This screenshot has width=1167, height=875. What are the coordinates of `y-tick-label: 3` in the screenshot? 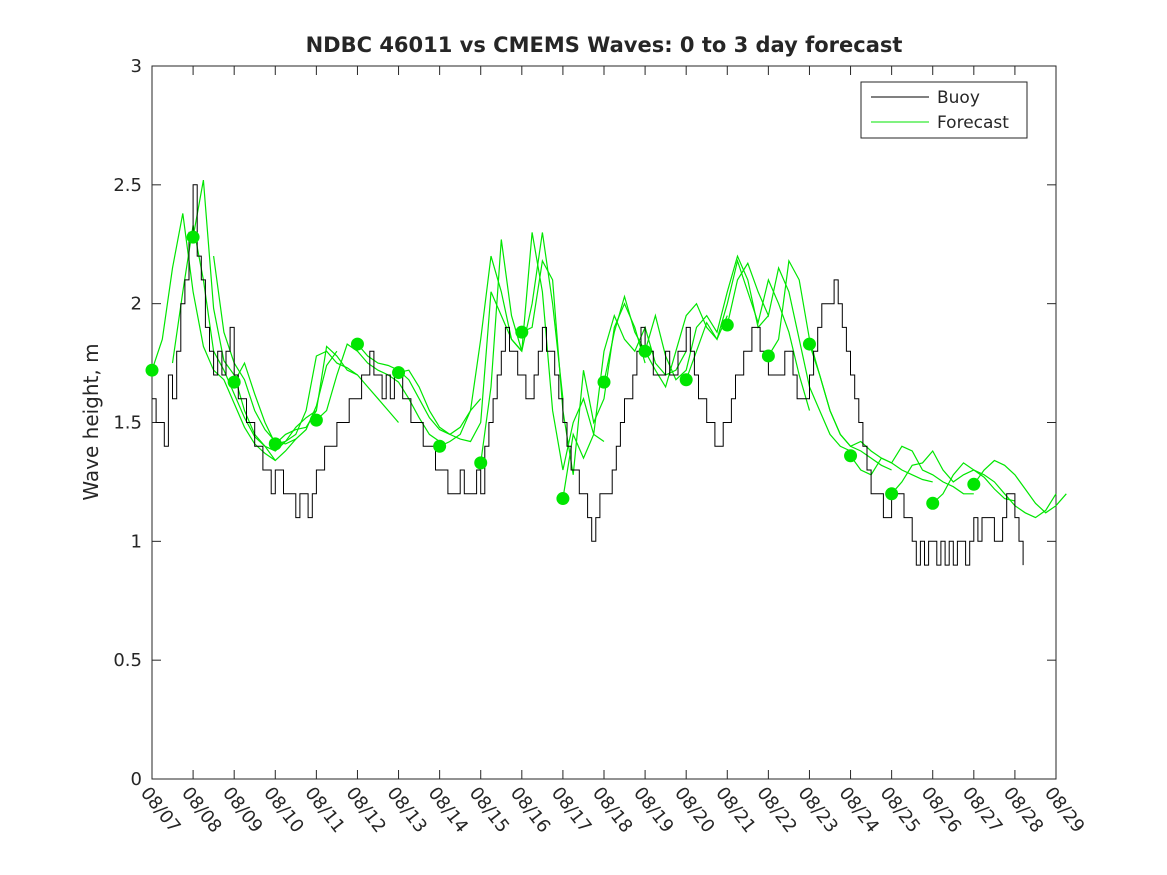 It's located at (136, 66).